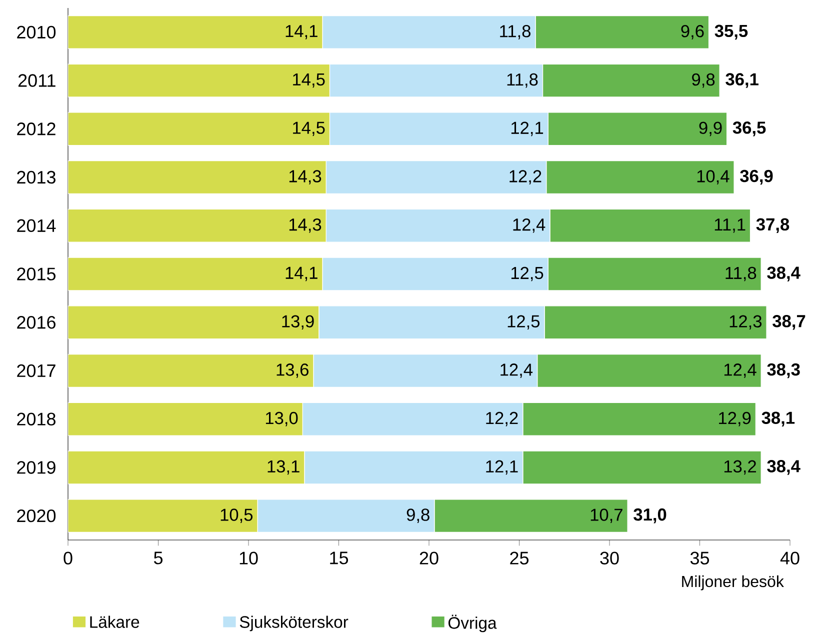 This screenshot has width=827, height=637. I want to click on y-tick-label: 2010, so click(36, 32).